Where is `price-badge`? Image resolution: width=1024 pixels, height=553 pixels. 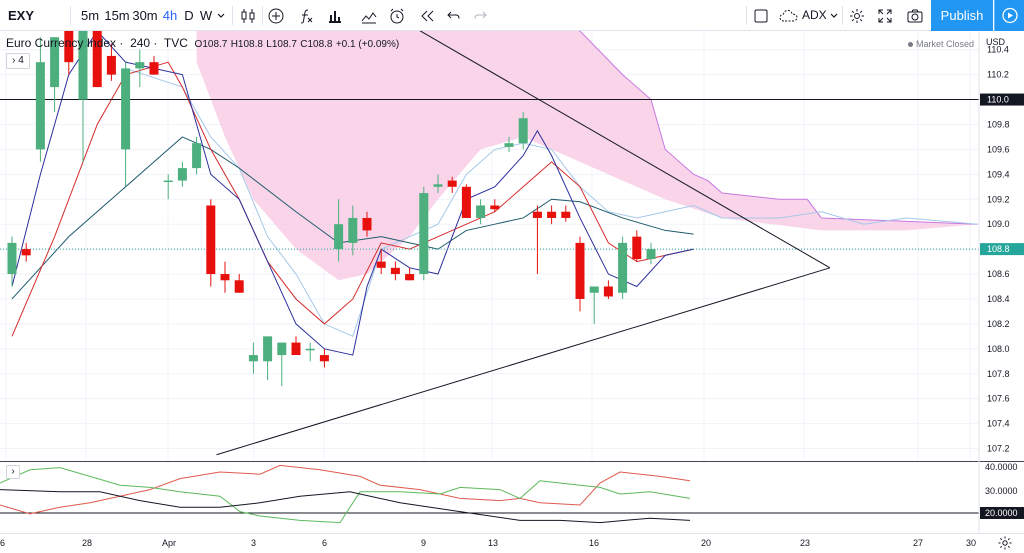
price-badge is located at coordinates (1002, 249).